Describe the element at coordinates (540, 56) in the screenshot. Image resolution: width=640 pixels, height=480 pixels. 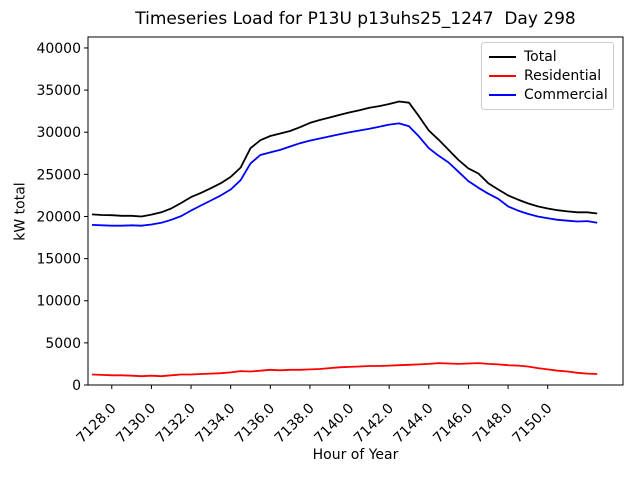
I see `legend-label-total: Total` at that location.